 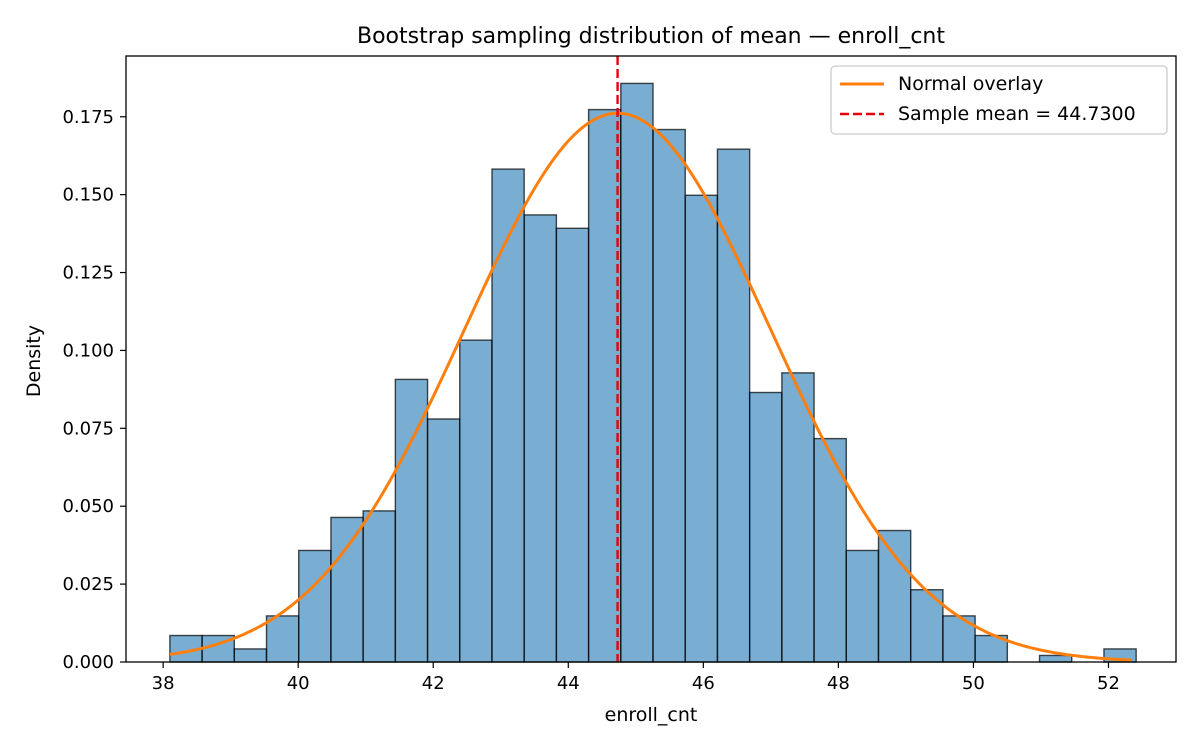 What do you see at coordinates (88, 584) in the screenshot?
I see `y-tick-label: 0.025` at bounding box center [88, 584].